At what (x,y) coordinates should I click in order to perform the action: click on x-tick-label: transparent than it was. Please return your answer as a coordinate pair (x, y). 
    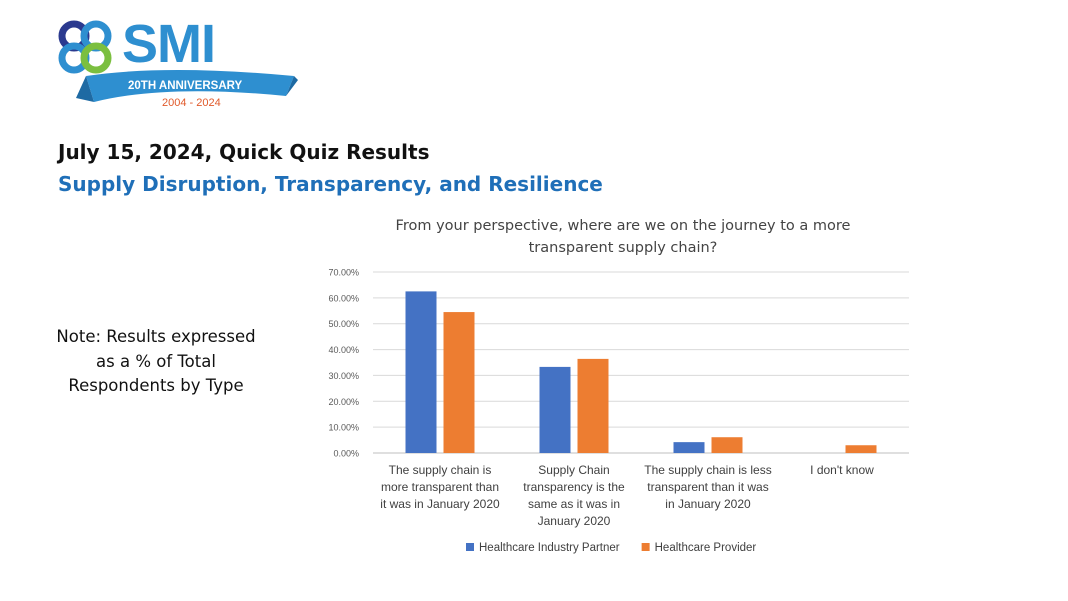
    Looking at the image, I should click on (707, 487).